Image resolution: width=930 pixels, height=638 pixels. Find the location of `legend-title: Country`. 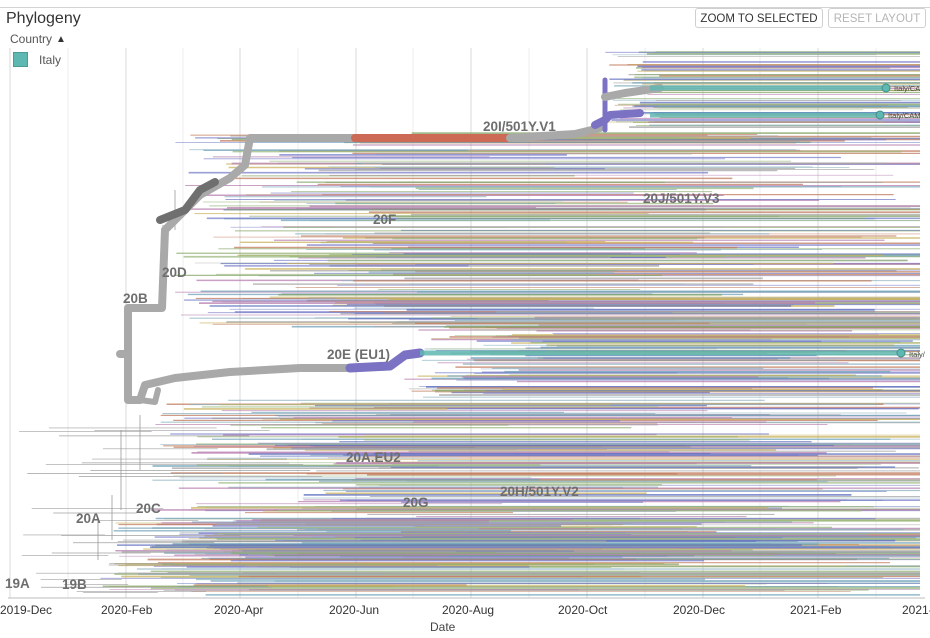

legend-title: Country is located at coordinates (31, 39).